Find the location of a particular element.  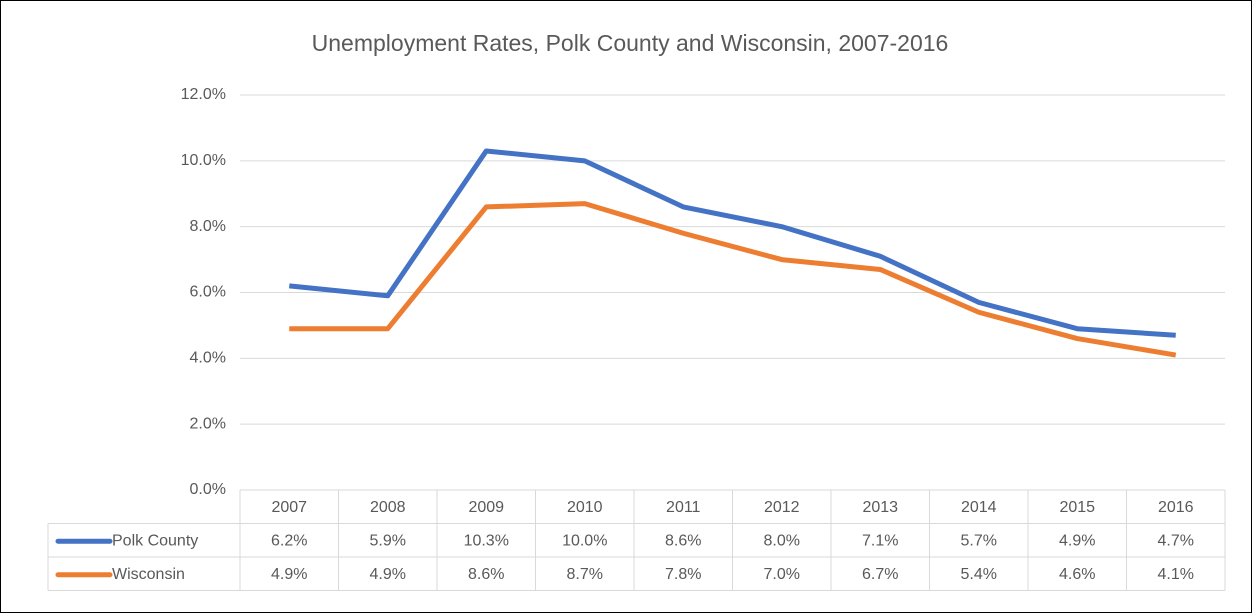

table-value: 7.8% is located at coordinates (683, 574).